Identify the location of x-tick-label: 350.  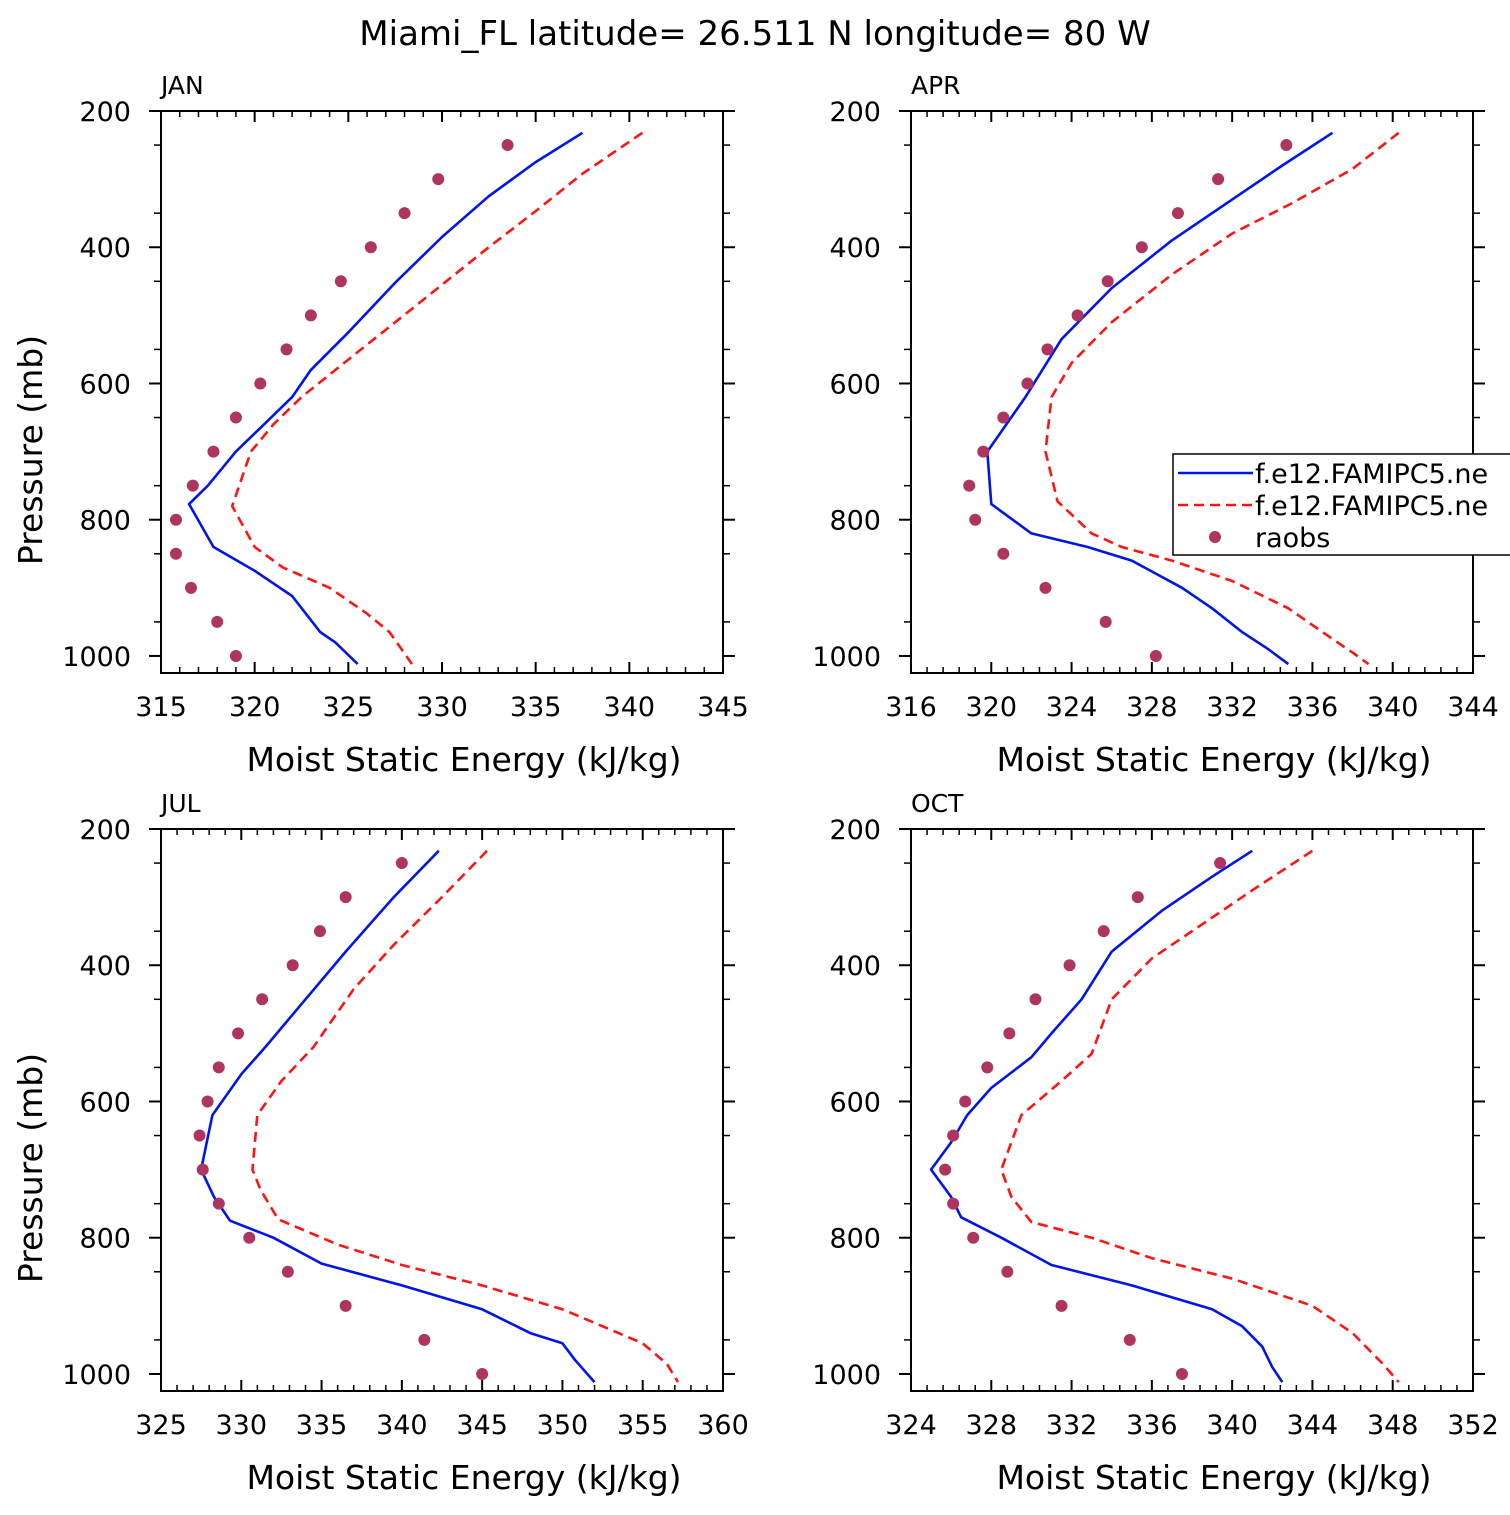
(563, 1425).